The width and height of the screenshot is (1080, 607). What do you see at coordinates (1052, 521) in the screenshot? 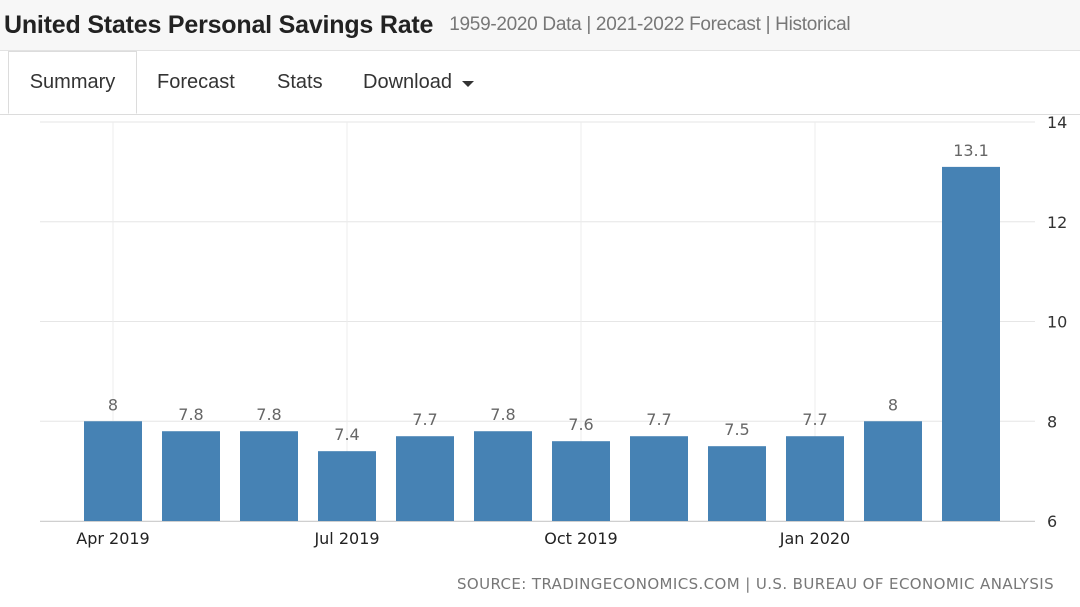
I see `y-tick-label: 6` at bounding box center [1052, 521].